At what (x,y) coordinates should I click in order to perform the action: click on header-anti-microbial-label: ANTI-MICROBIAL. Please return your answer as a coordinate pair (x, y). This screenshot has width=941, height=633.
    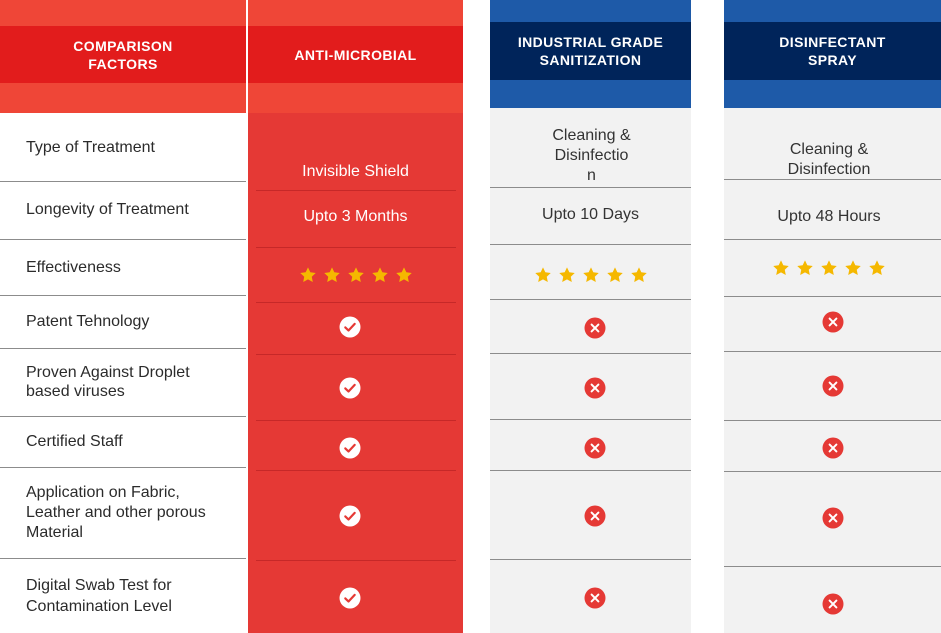
    Looking at the image, I should click on (355, 54).